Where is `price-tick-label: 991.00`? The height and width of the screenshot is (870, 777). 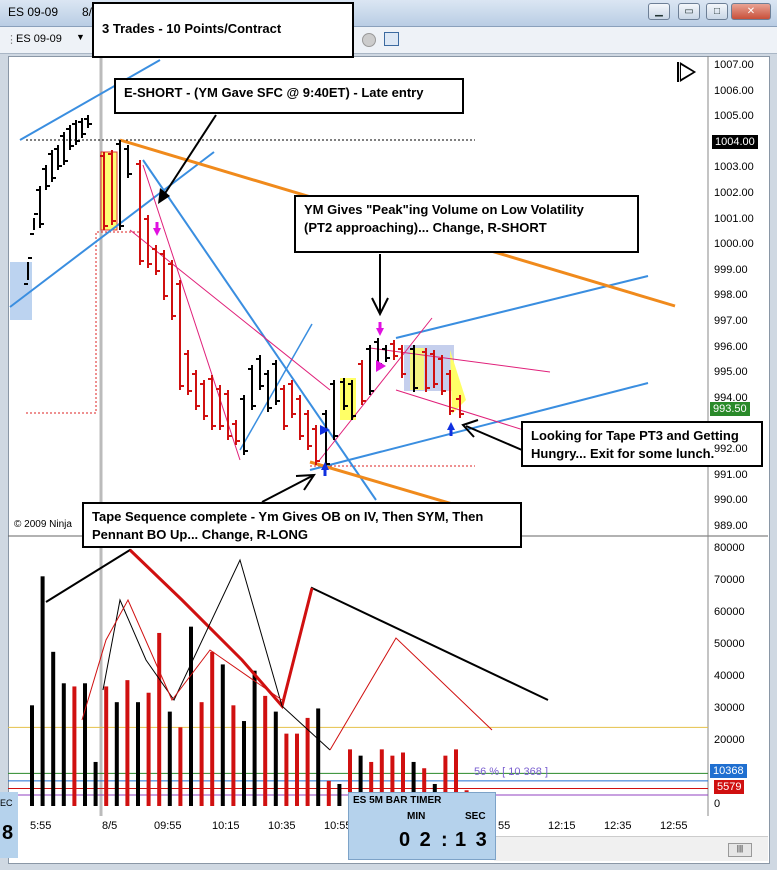 price-tick-label: 991.00 is located at coordinates (731, 474).